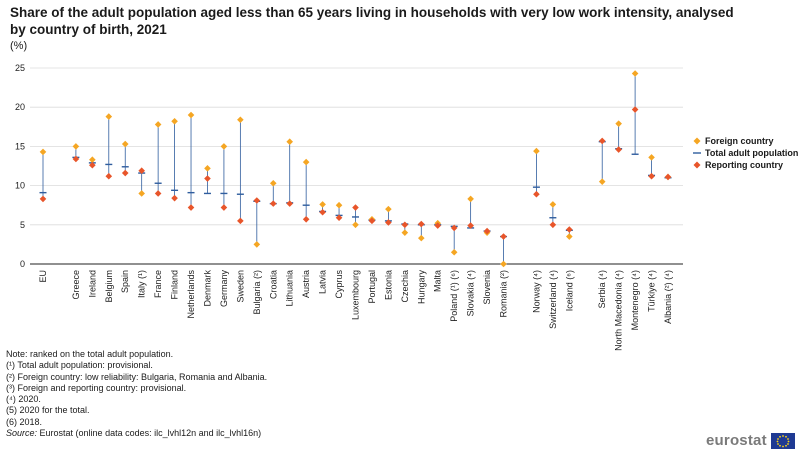 Image resolution: width=800 pixels, height=455 pixels. Describe the element at coordinates (454, 296) in the screenshot. I see `category-label: Poland (¹) (⁶)` at that location.